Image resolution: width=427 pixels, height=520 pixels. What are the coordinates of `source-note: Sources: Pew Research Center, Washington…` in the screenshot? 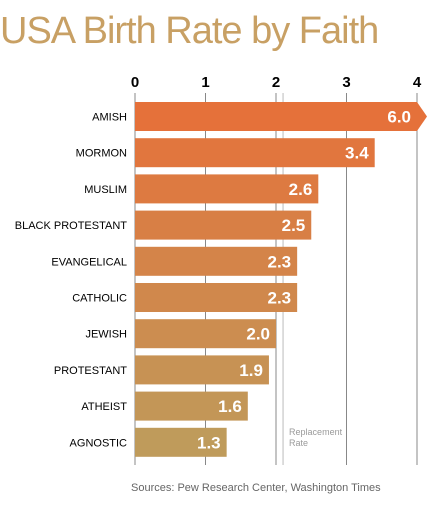 It's located at (256, 488).